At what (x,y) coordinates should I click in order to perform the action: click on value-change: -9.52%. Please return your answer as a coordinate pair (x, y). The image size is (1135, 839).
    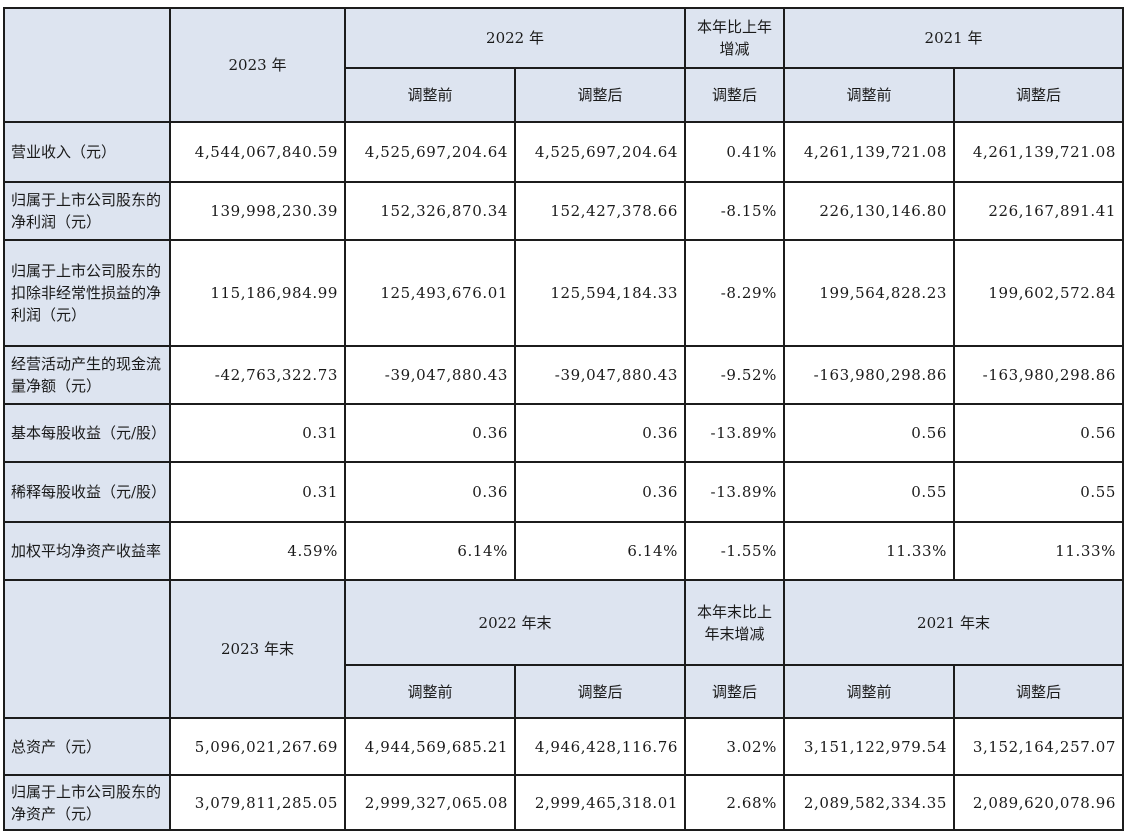
    Looking at the image, I should click on (735, 375).